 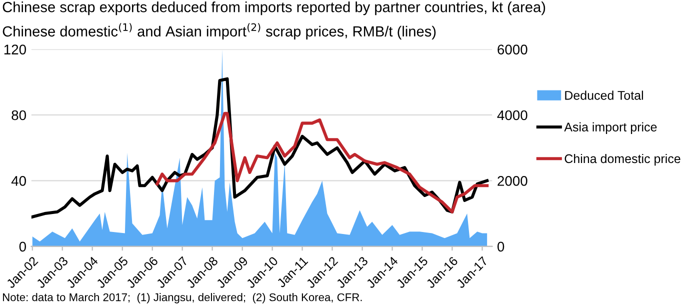 I want to click on y-tick-label: 40, so click(x=18, y=181).